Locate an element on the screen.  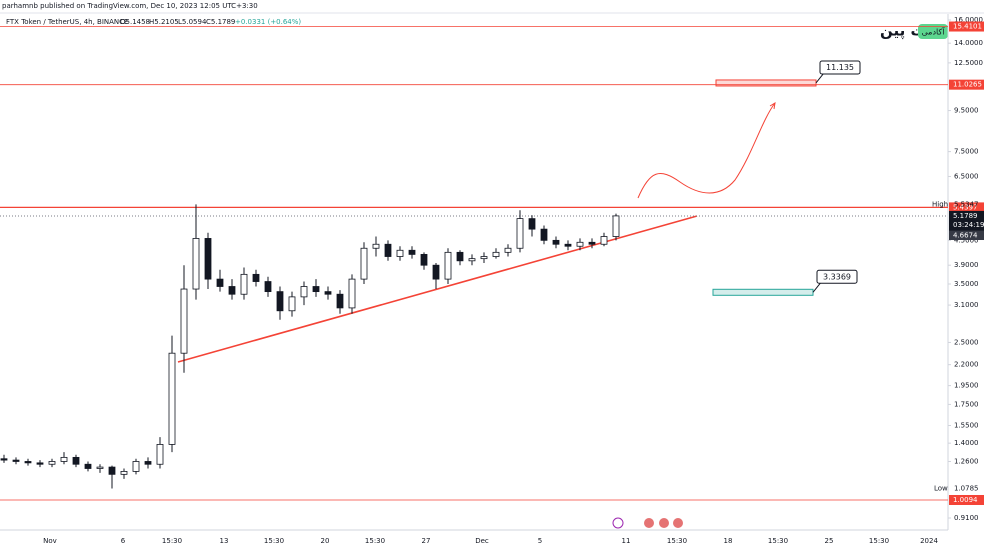
price-tag-label: 15.4101 is located at coordinates (967, 27).